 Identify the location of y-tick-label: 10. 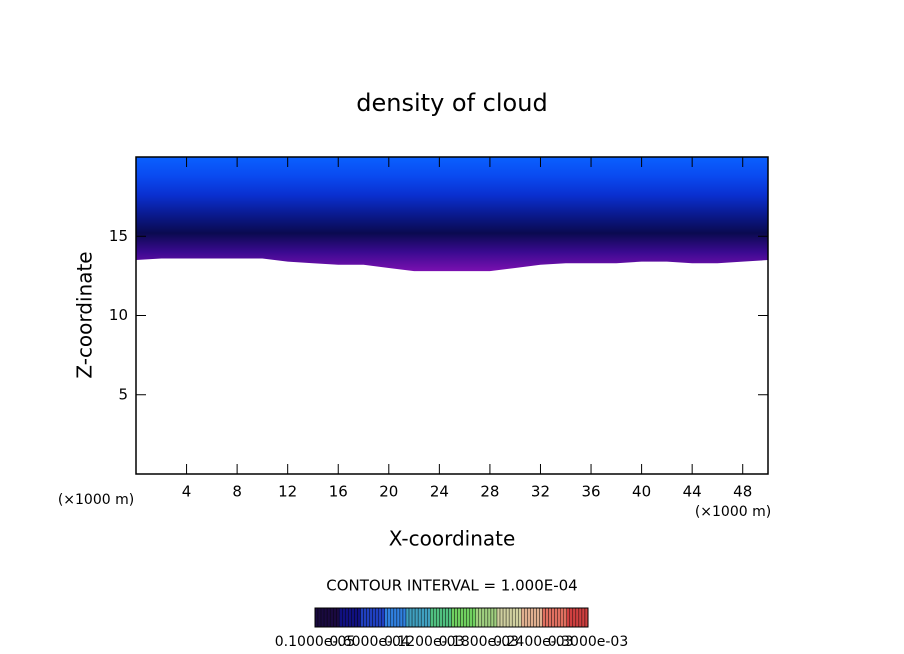
(118, 315).